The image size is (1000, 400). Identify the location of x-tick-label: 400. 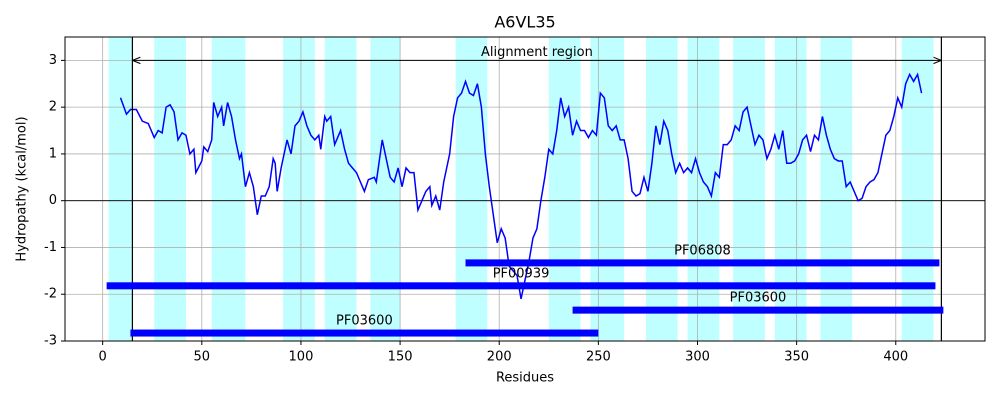
(895, 357).